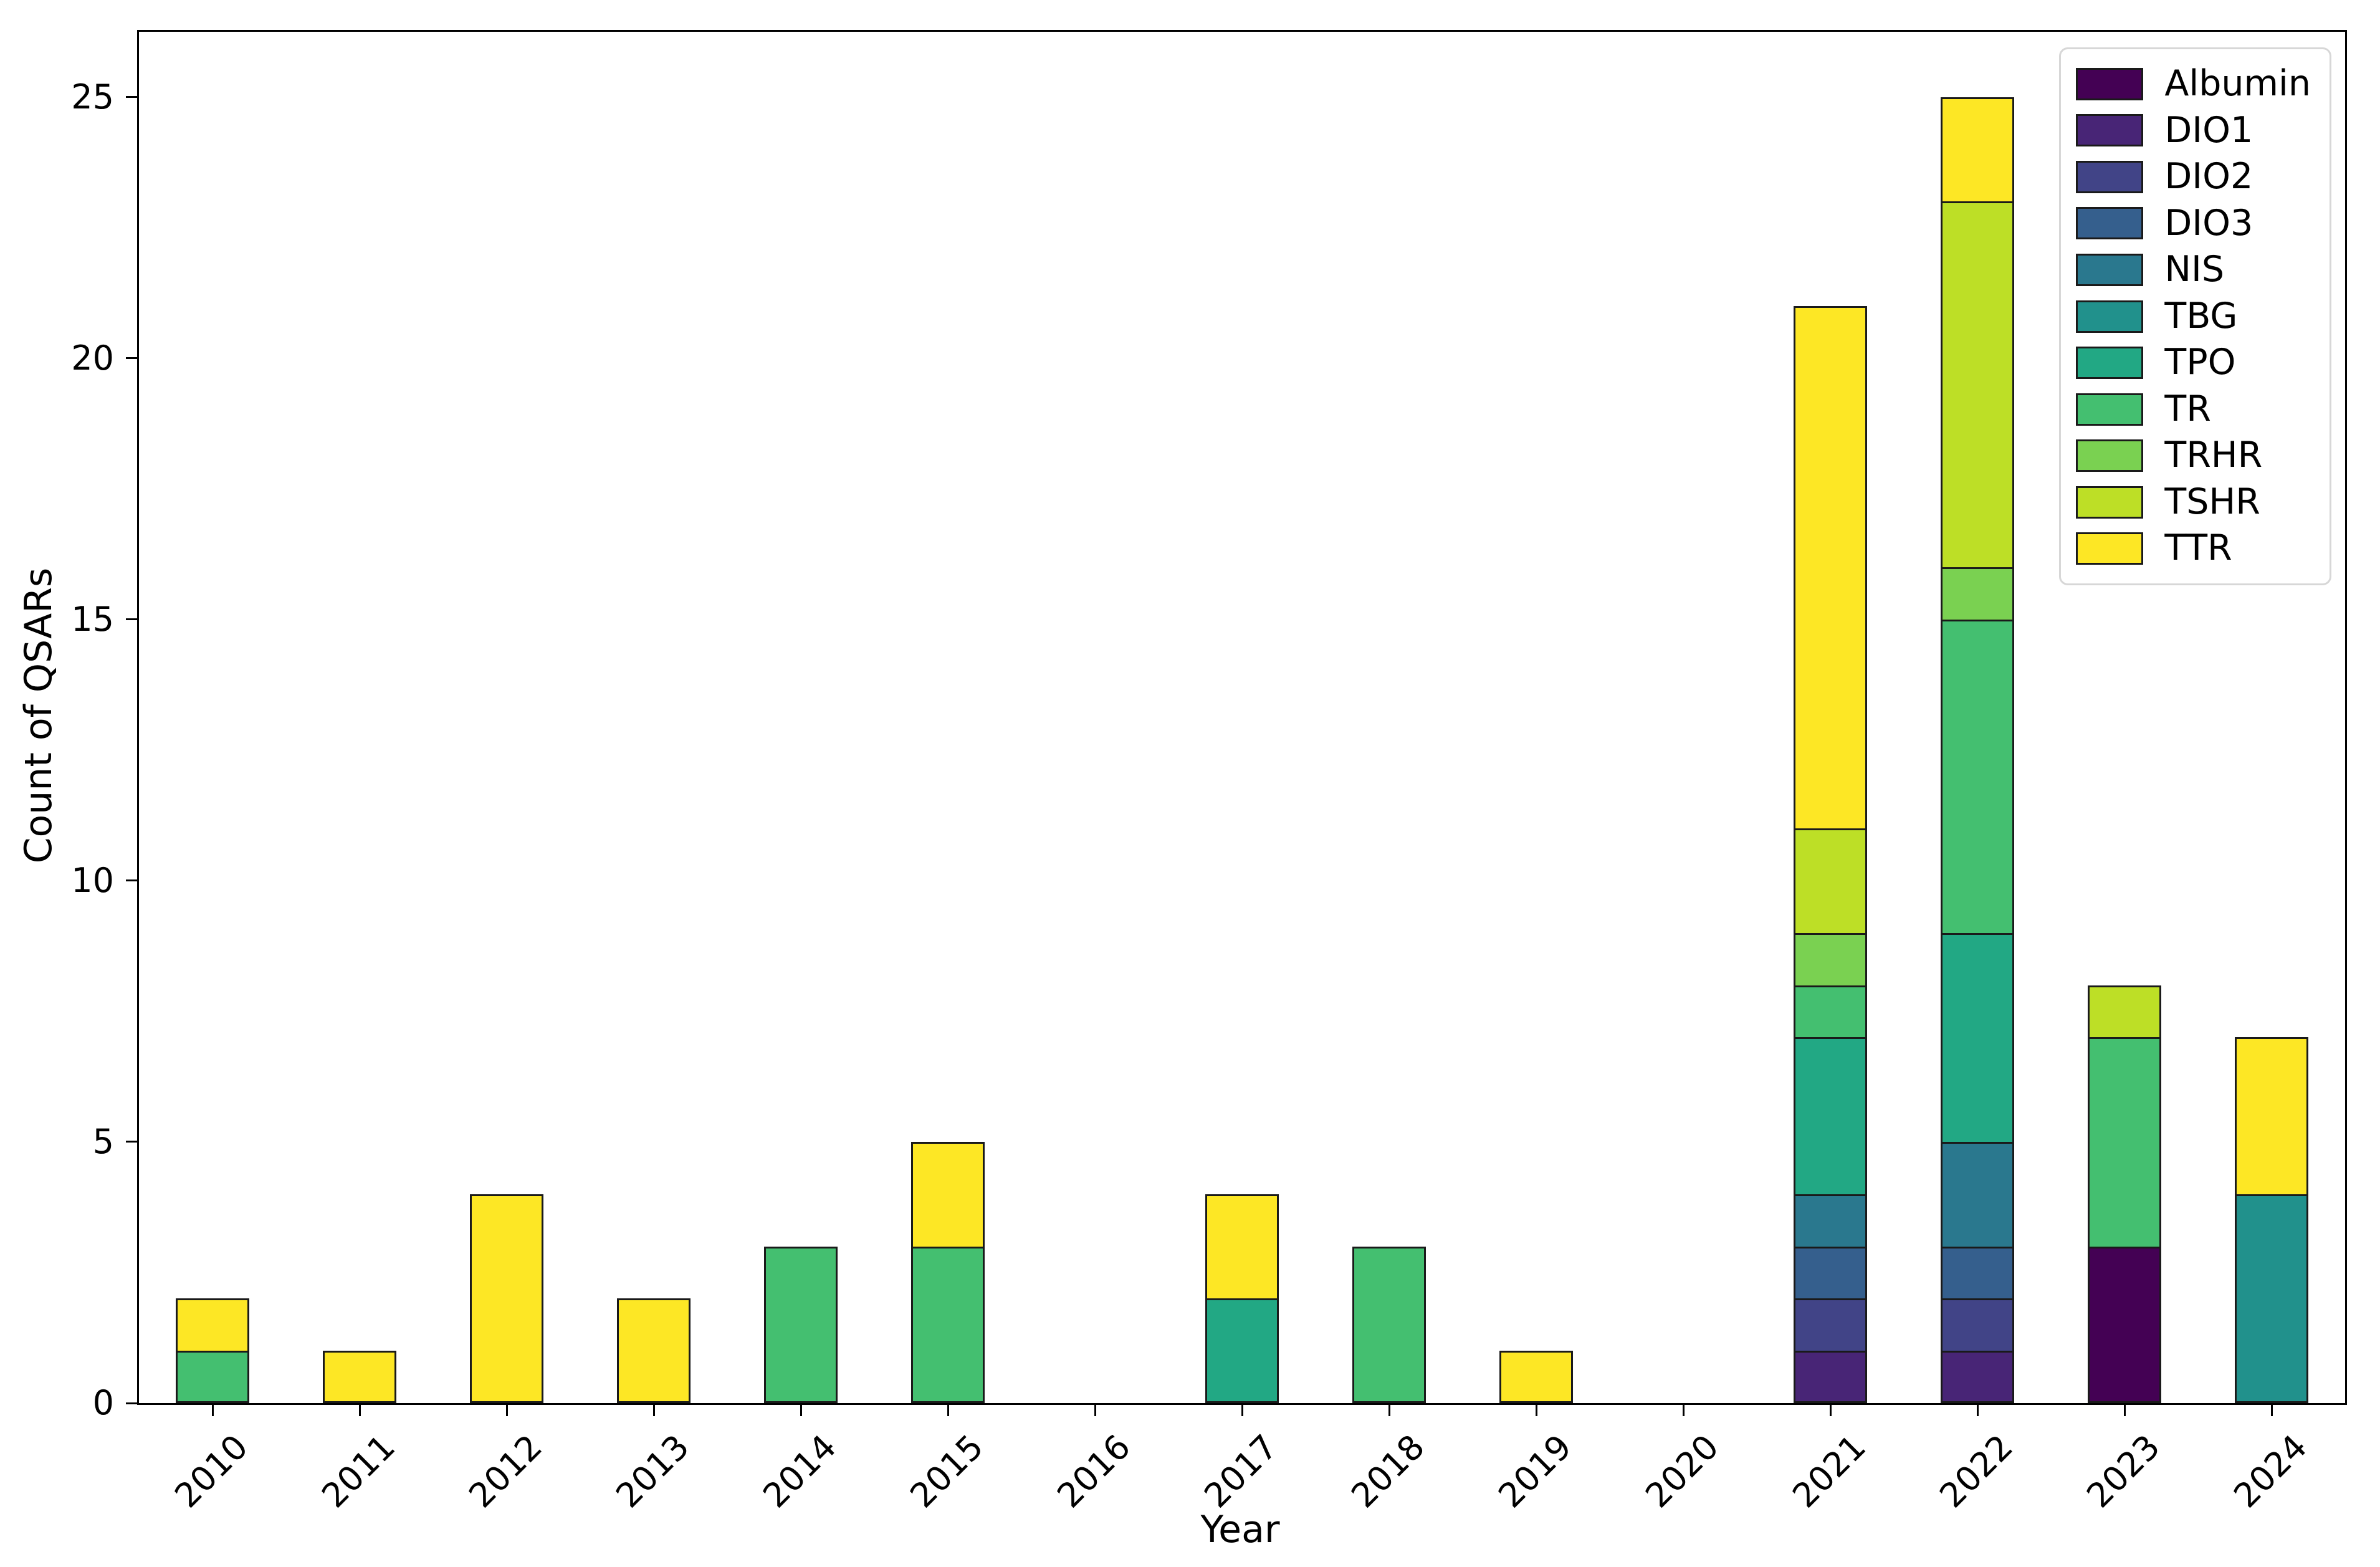  I want to click on bar-segment-2021-DIO1, so click(1830, 1377).